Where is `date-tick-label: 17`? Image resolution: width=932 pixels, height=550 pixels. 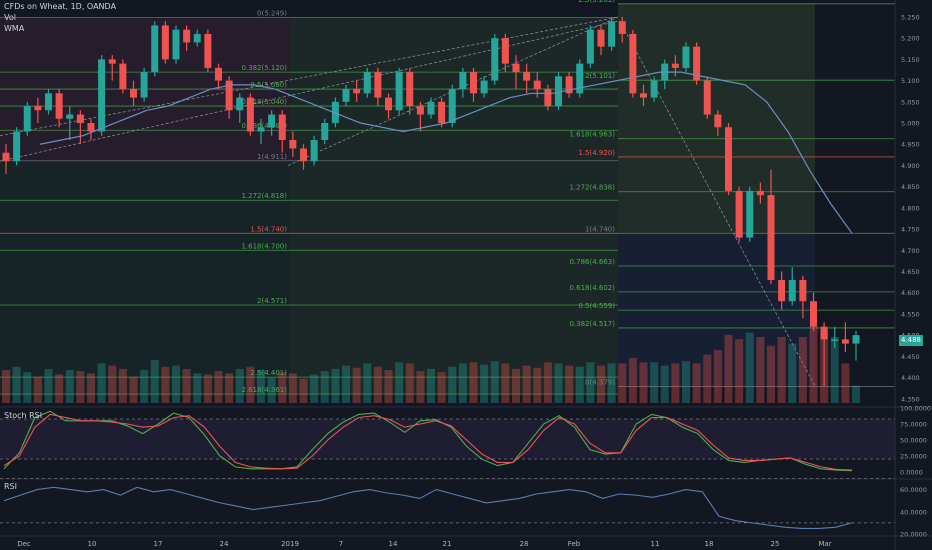
date-tick-label: 17 is located at coordinates (158, 544).